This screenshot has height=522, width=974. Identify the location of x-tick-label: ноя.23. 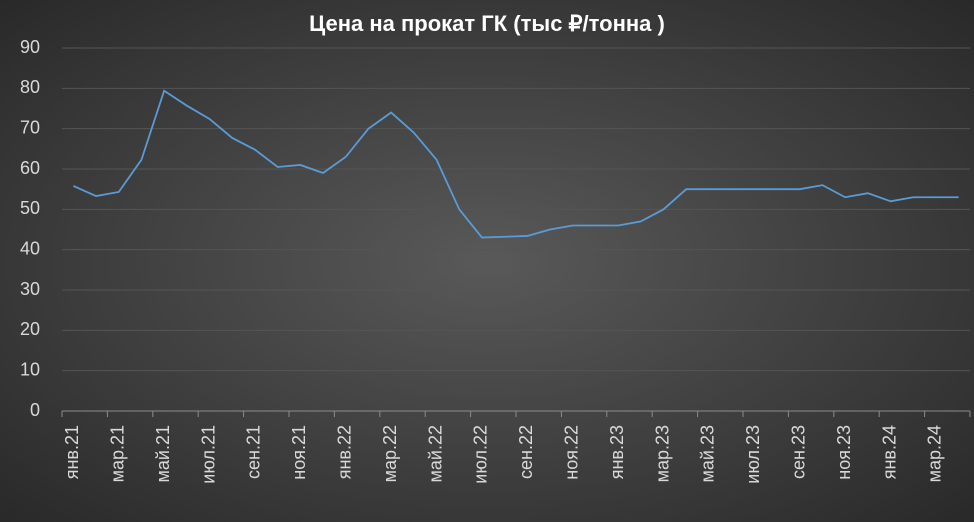
(844, 452).